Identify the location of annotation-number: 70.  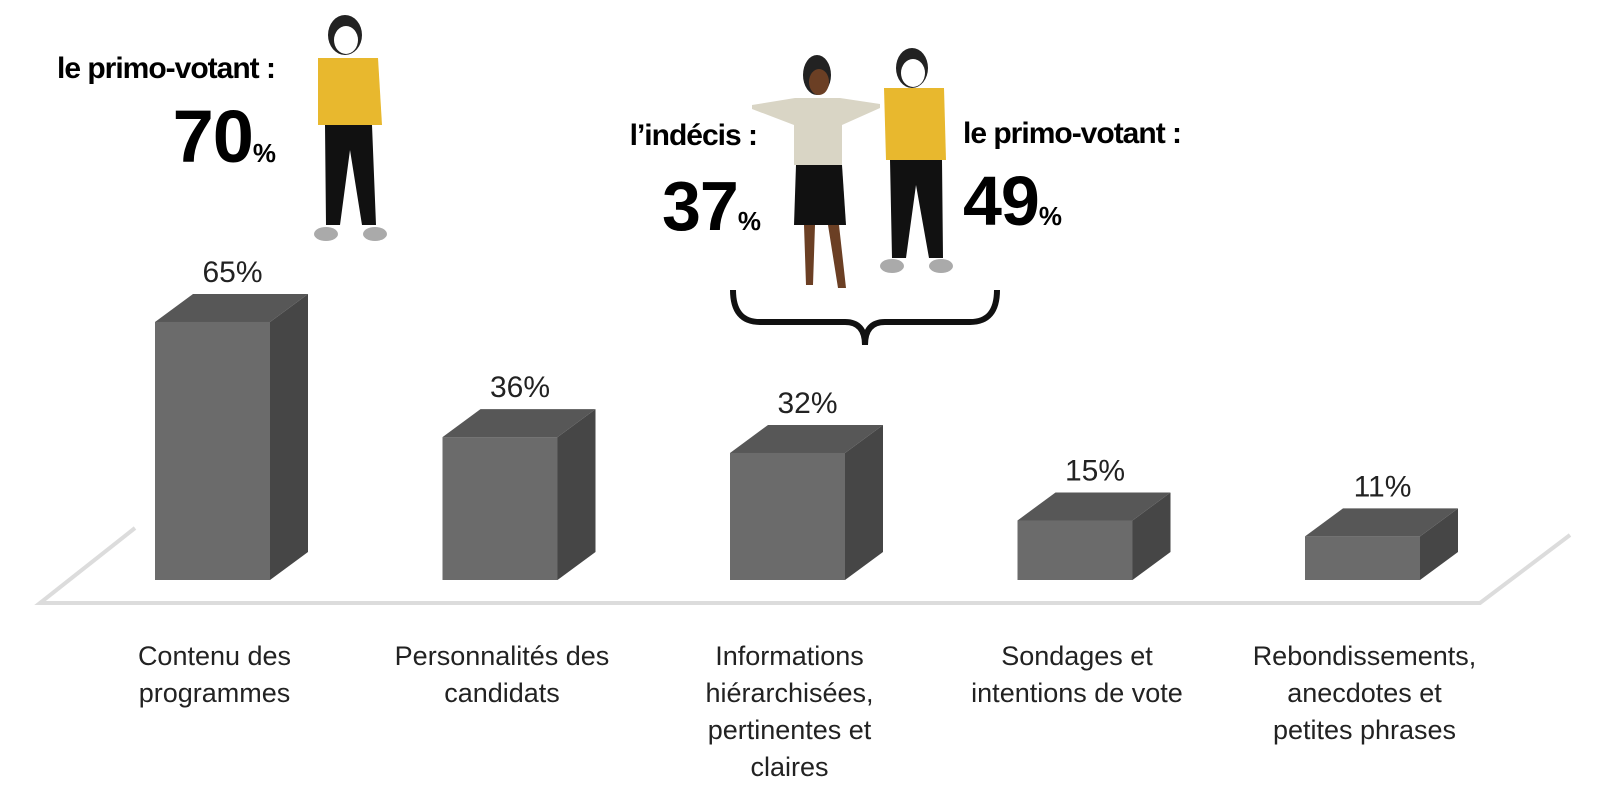
(213, 136).